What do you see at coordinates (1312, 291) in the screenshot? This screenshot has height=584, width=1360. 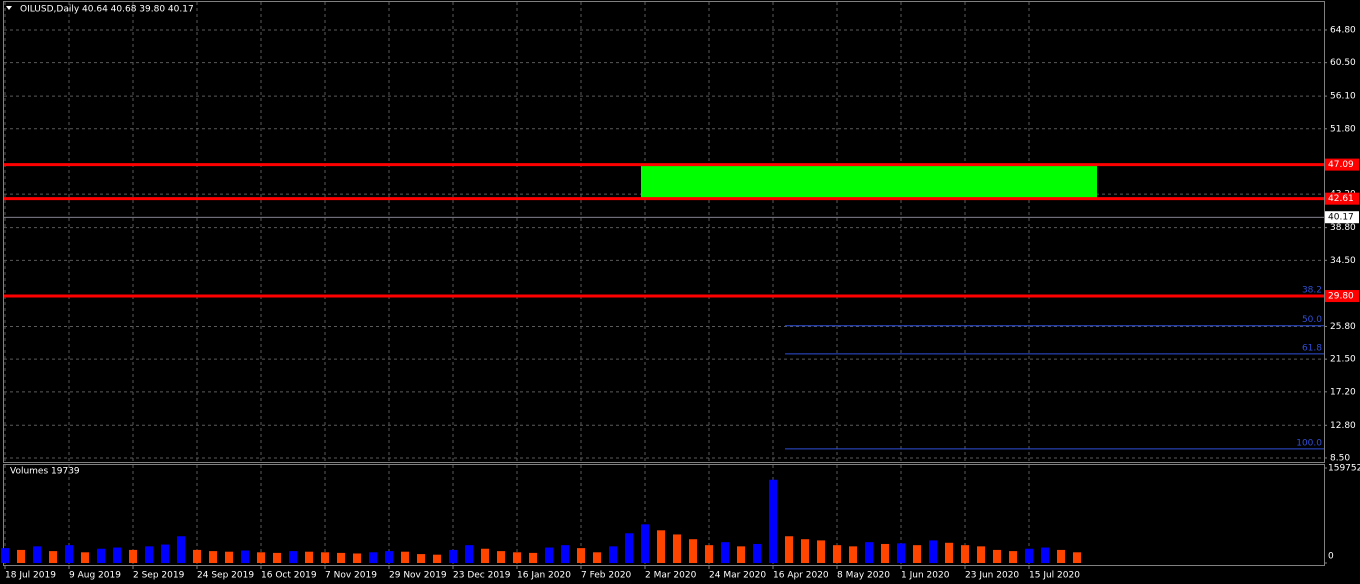 I see `fib-label: 38.2` at bounding box center [1312, 291].